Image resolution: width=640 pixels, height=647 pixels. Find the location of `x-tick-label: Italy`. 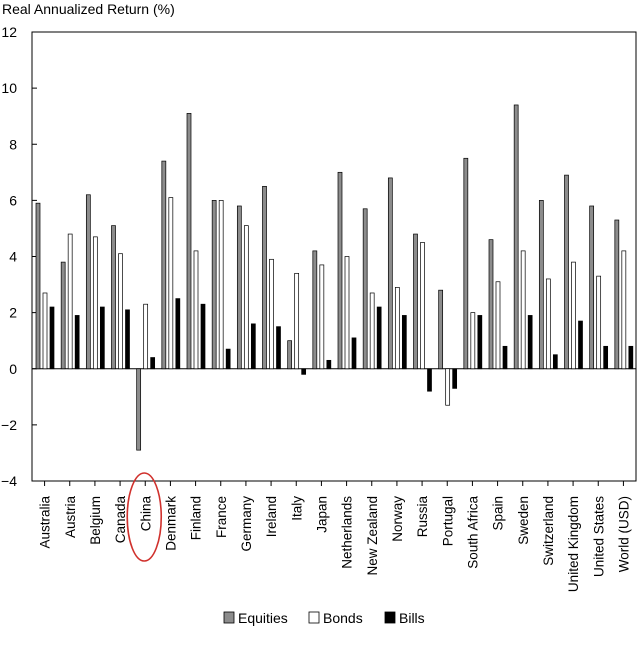

x-tick-label: Italy is located at coordinates (296, 508).